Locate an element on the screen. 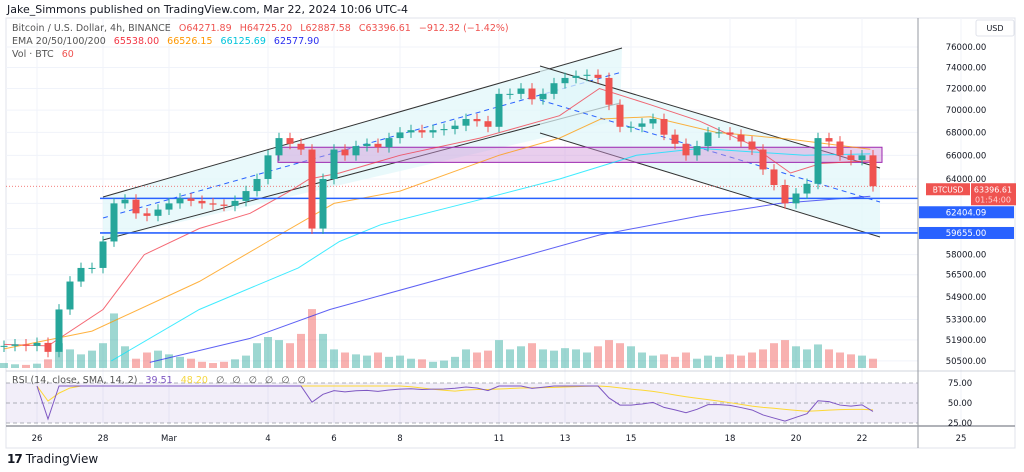 The width and height of the screenshot is (1024, 472). vol-label: Vol · BTC is located at coordinates (33, 54).